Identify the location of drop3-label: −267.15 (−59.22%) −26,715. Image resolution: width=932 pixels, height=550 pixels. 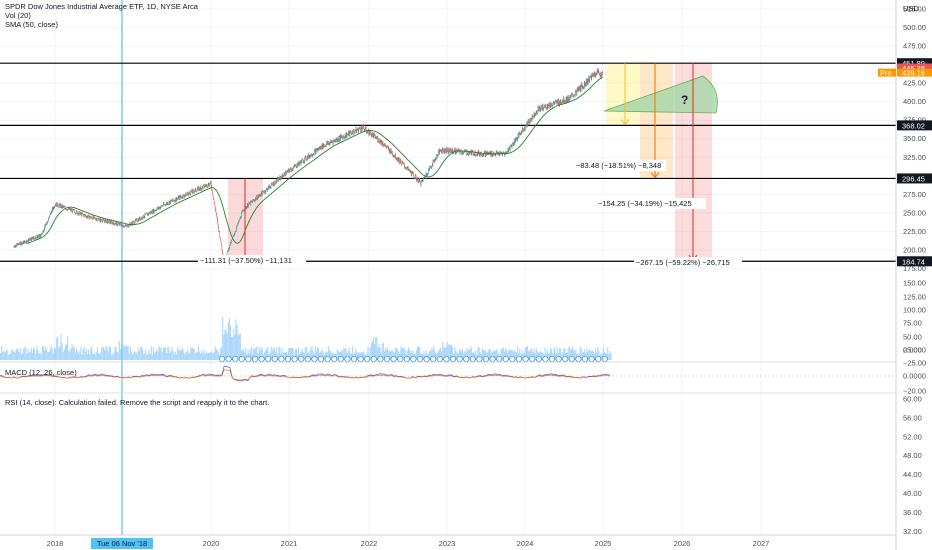
(683, 262).